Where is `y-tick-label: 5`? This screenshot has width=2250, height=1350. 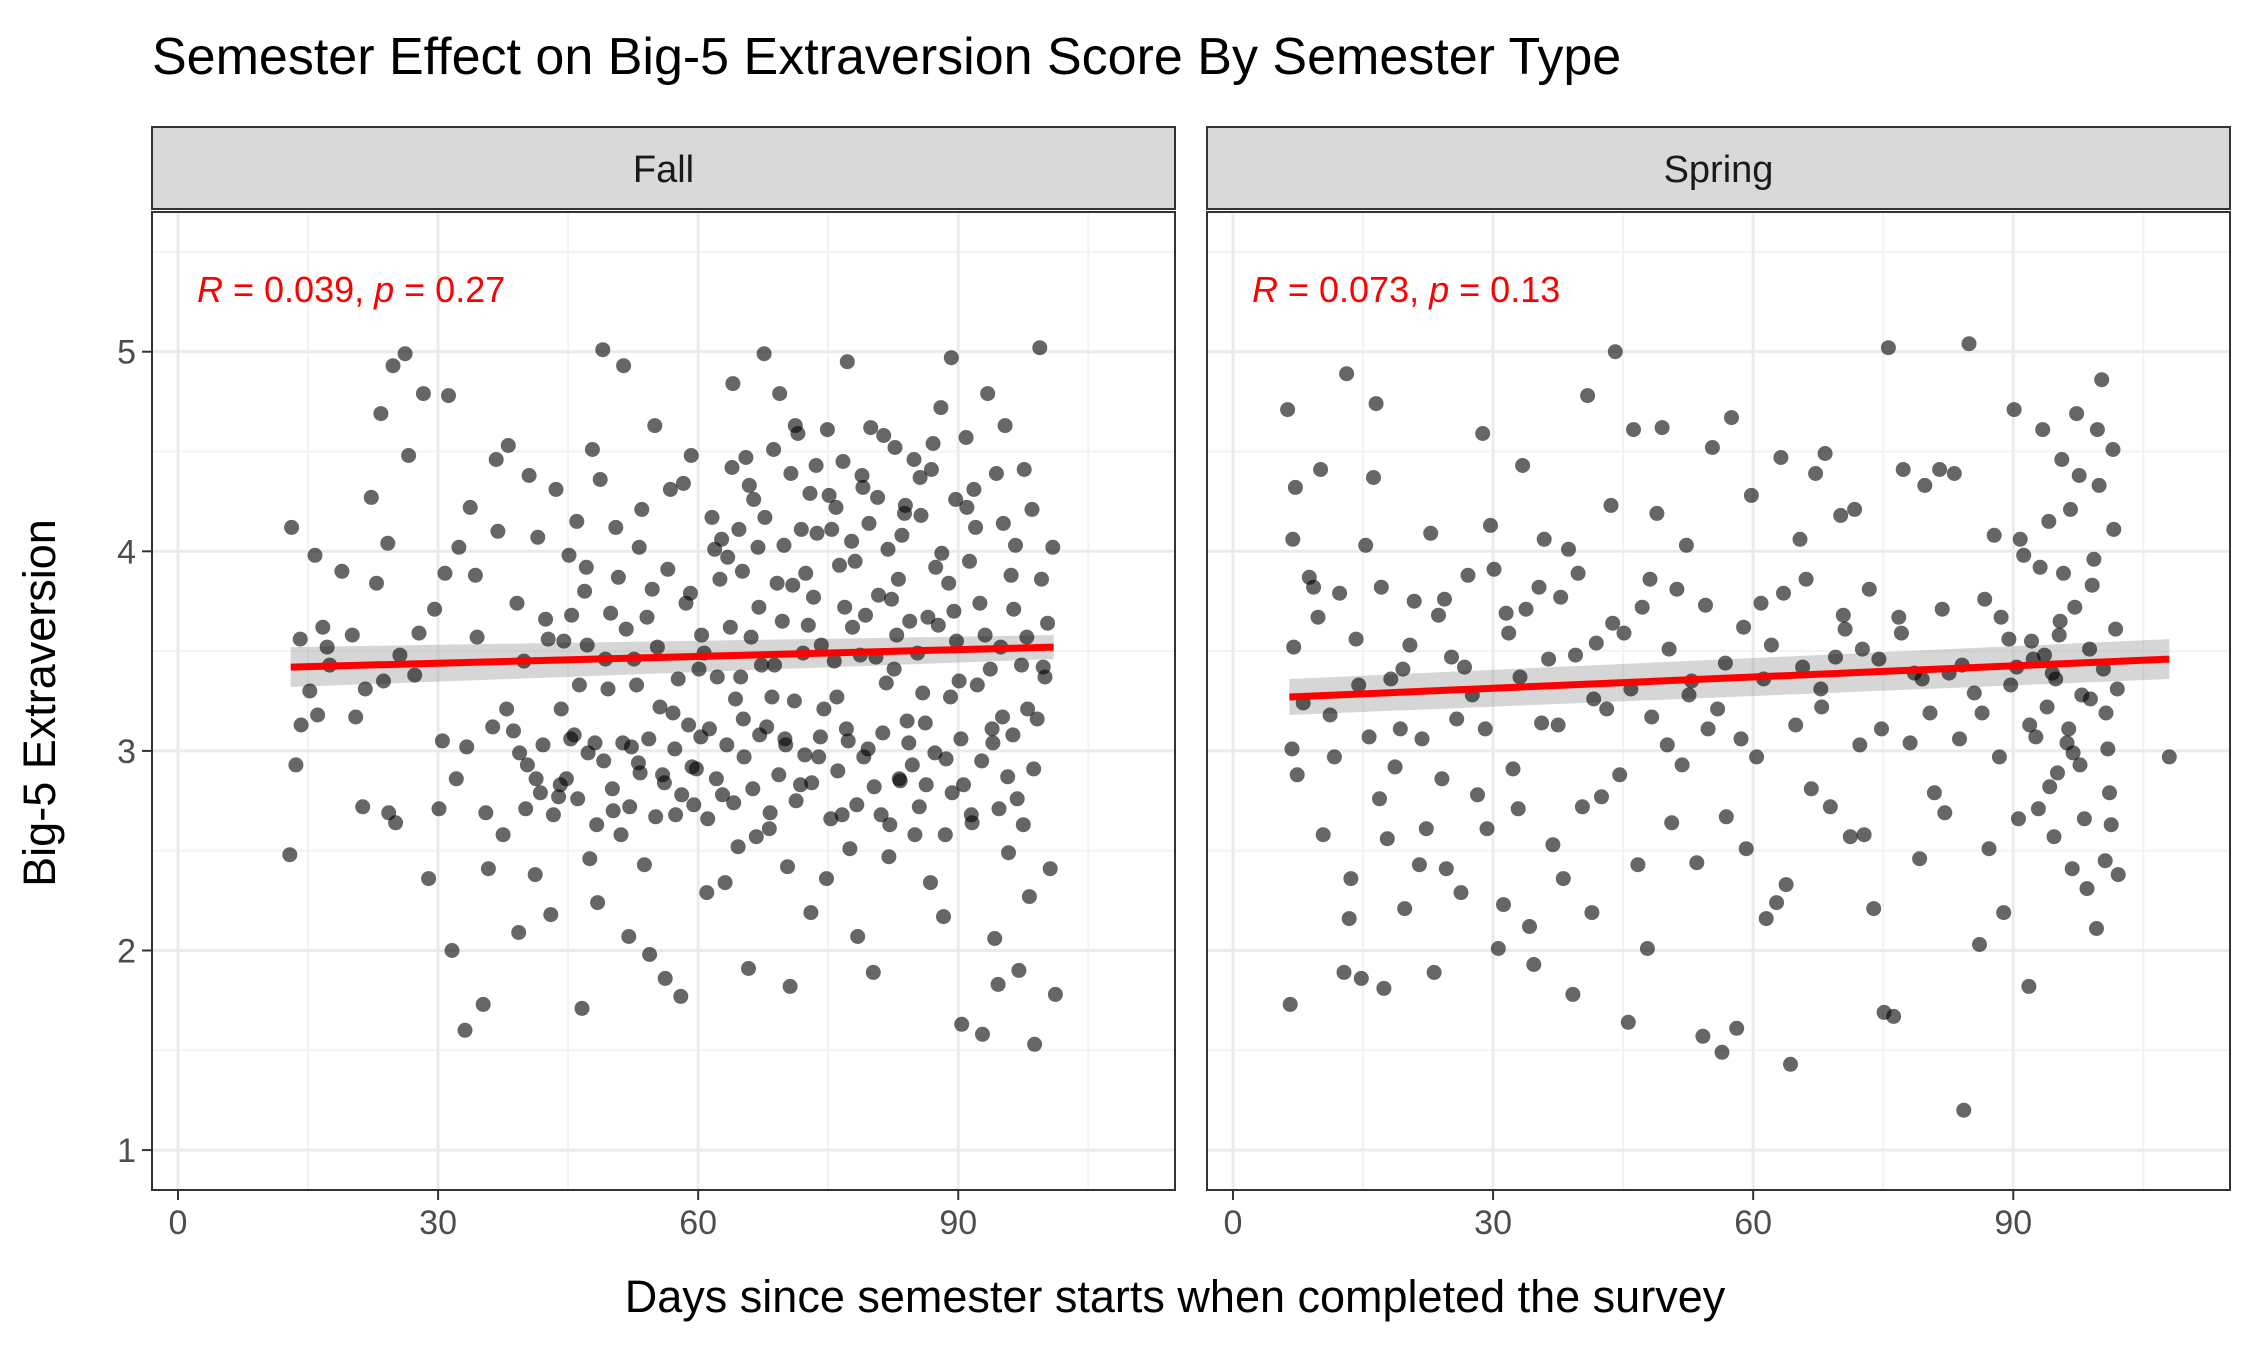
y-tick-label: 5 is located at coordinates (126, 353).